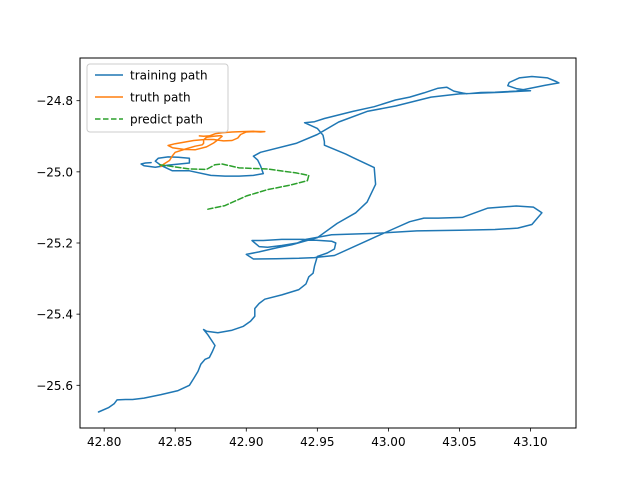  I want to click on legend-label-truth-path: truth path, so click(160, 98).